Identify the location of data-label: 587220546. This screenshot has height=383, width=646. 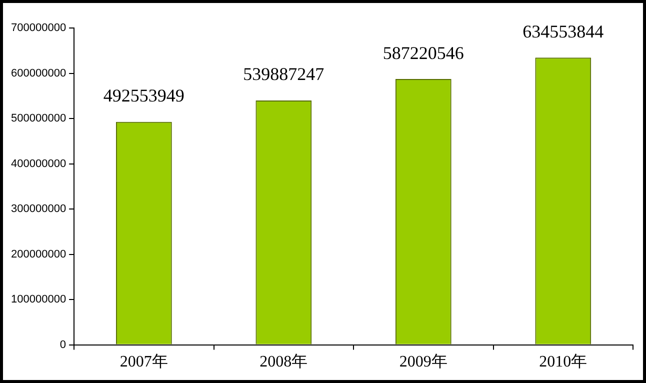
(423, 52).